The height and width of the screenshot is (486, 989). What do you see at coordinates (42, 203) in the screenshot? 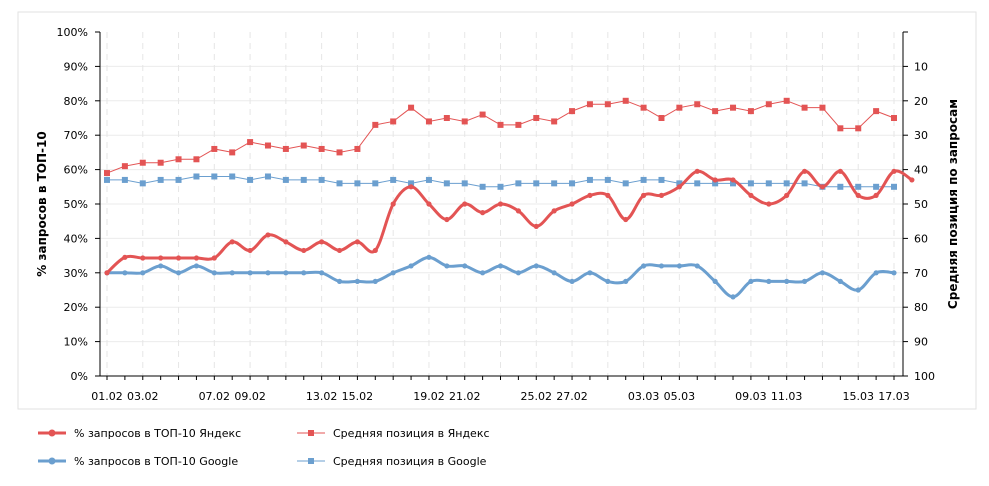
I see `y-left-axis-title: % запросов в ТОП-10` at bounding box center [42, 203].